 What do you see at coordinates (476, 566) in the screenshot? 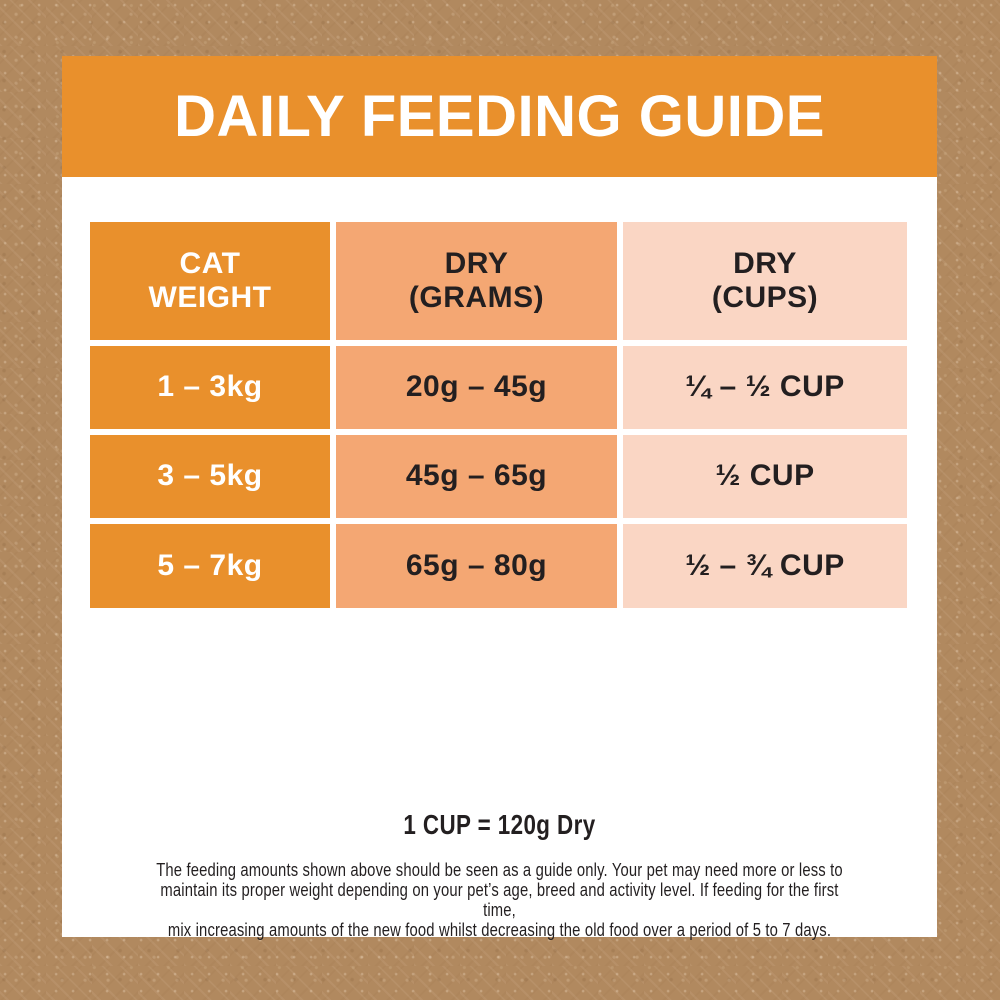
I see `table-cell-grams-row3: 65g – 80g` at bounding box center [476, 566].